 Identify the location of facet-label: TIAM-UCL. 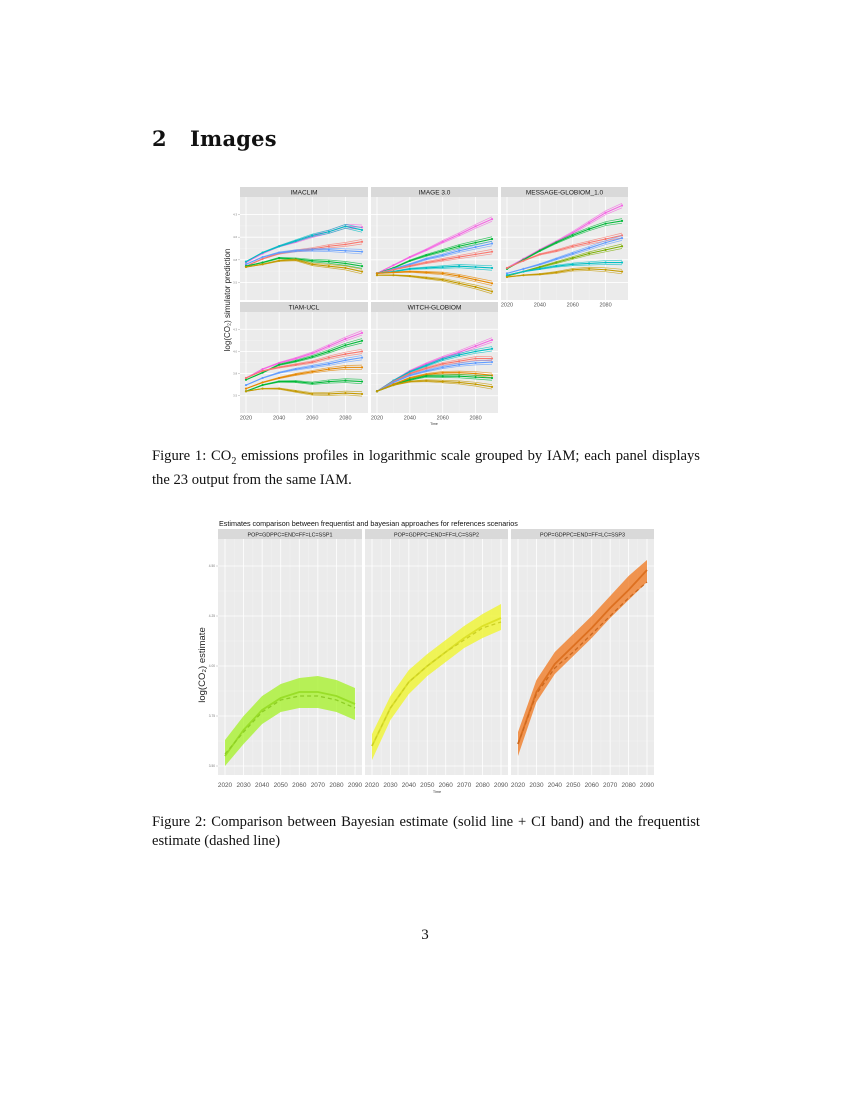
(304, 307).